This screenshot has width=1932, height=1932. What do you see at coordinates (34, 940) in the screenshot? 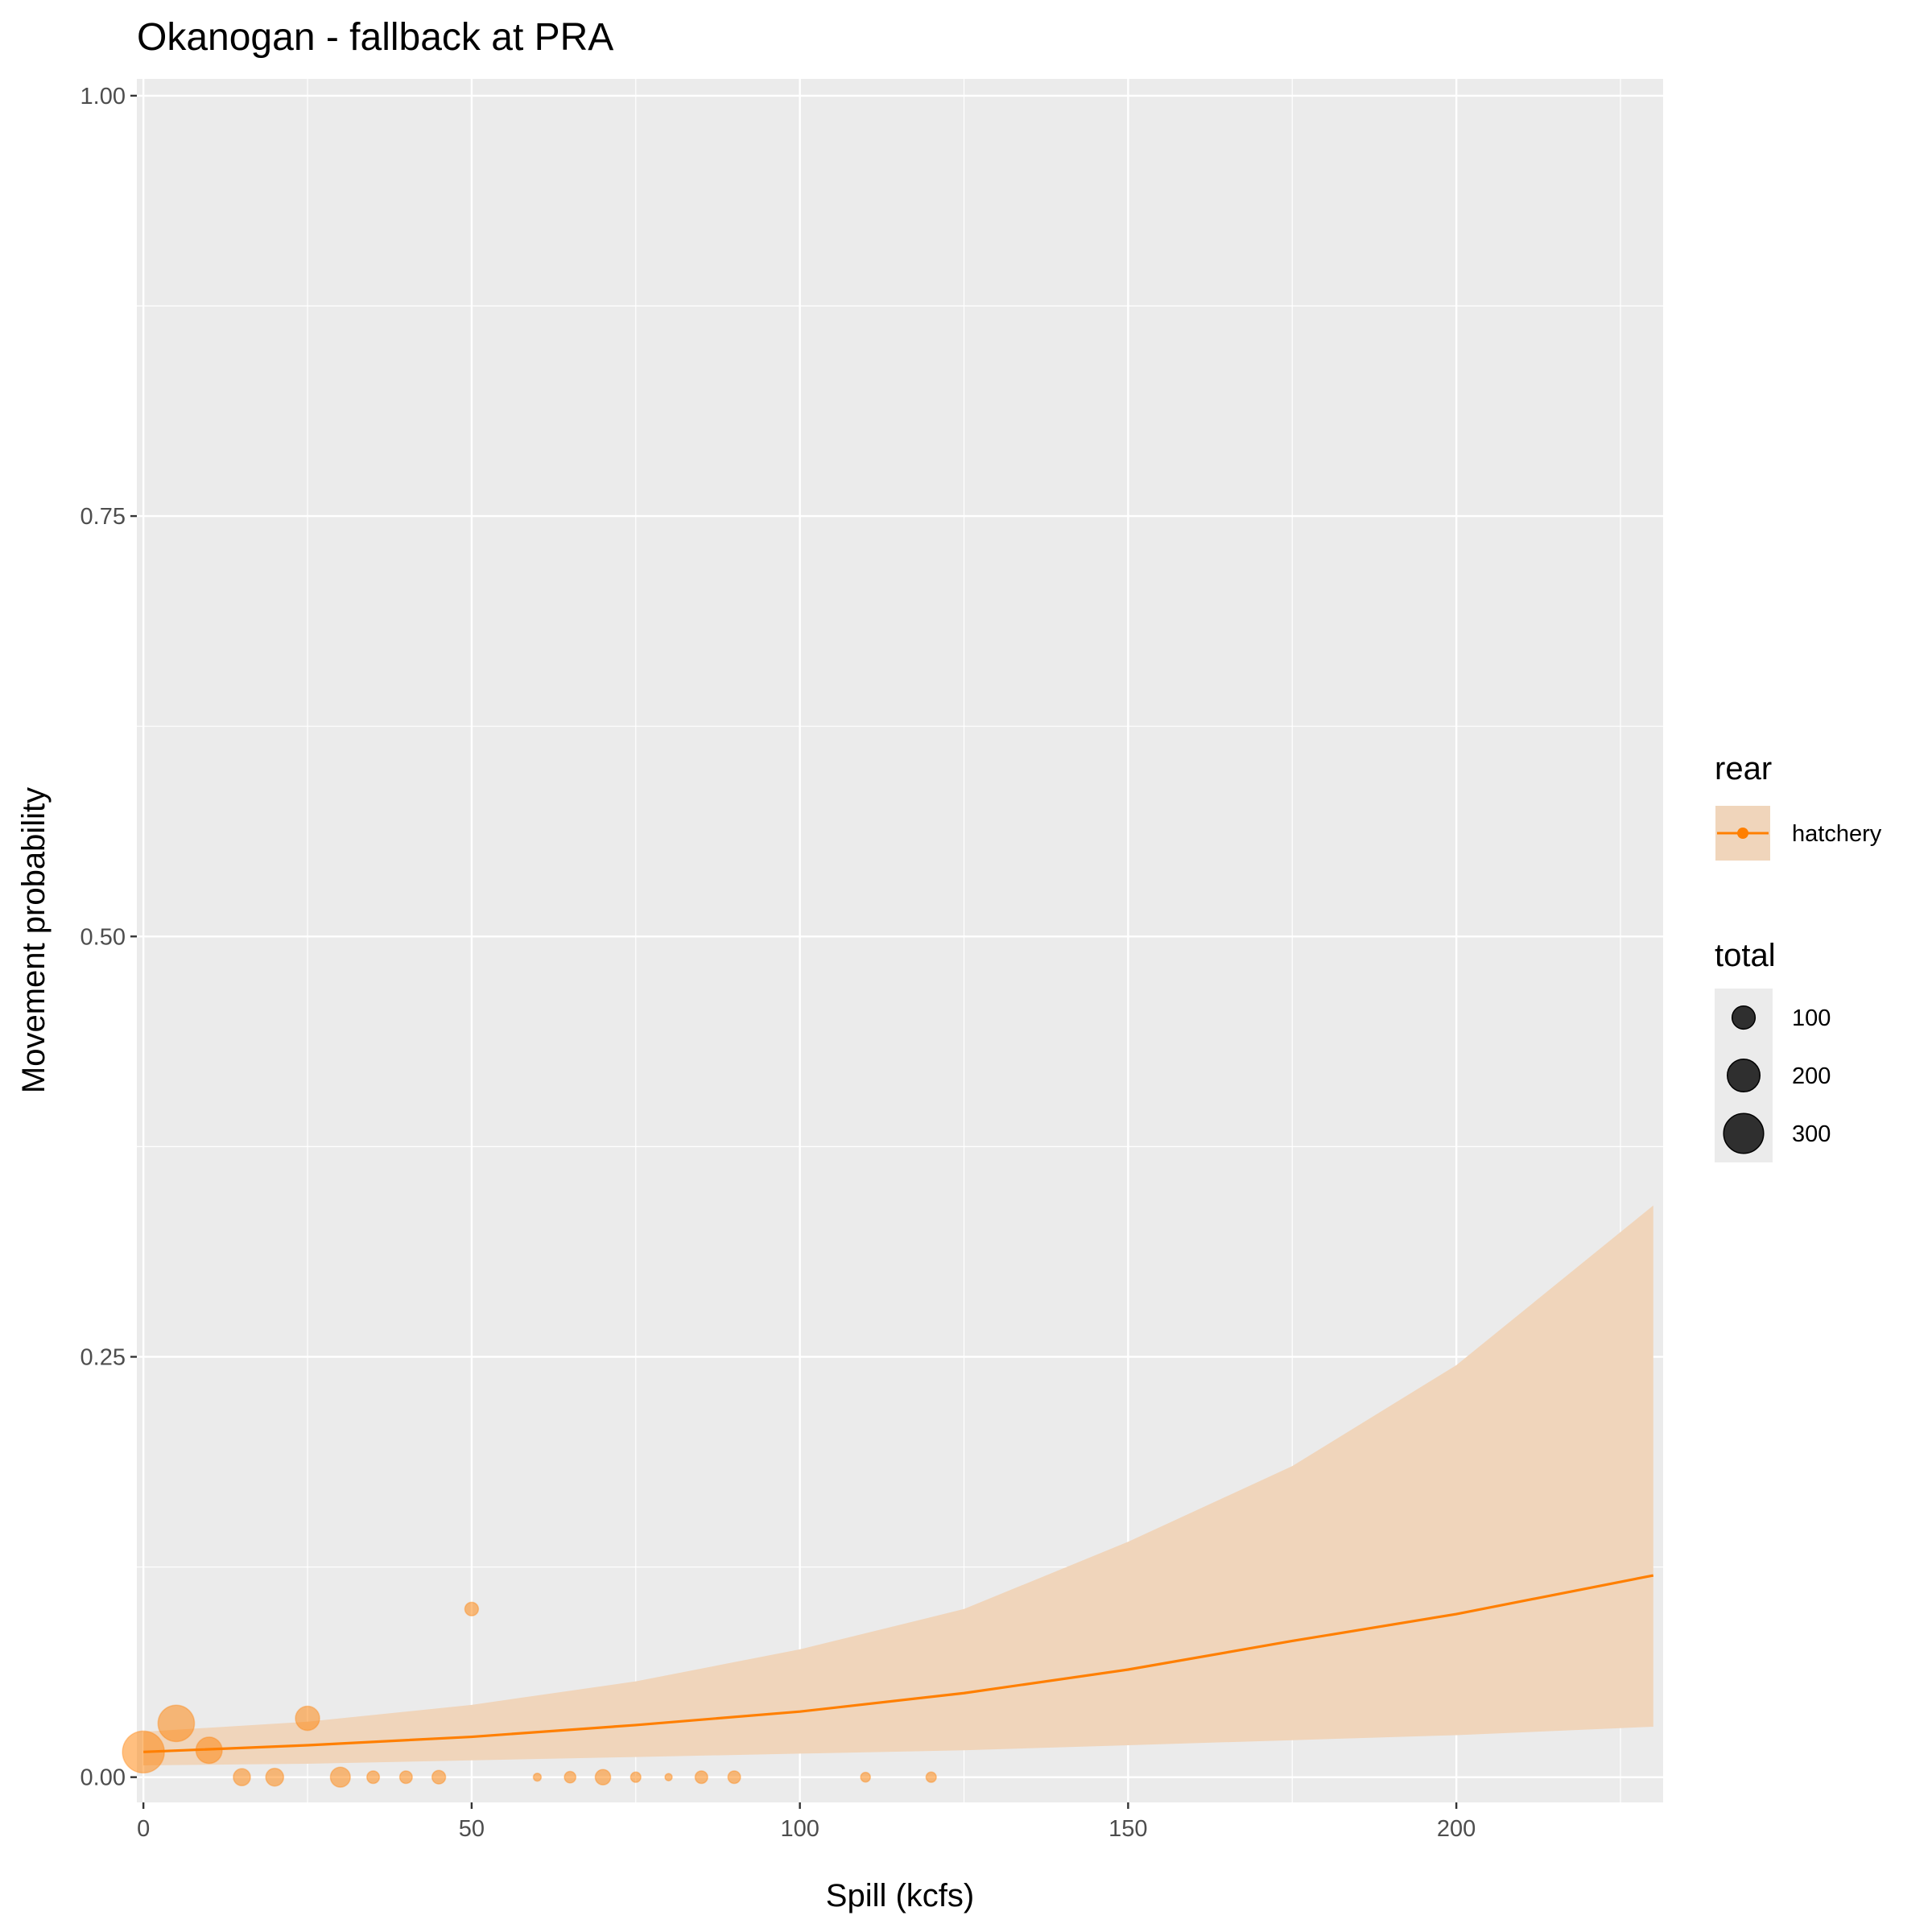
I see `y-axis-title: Movement probability` at bounding box center [34, 940].